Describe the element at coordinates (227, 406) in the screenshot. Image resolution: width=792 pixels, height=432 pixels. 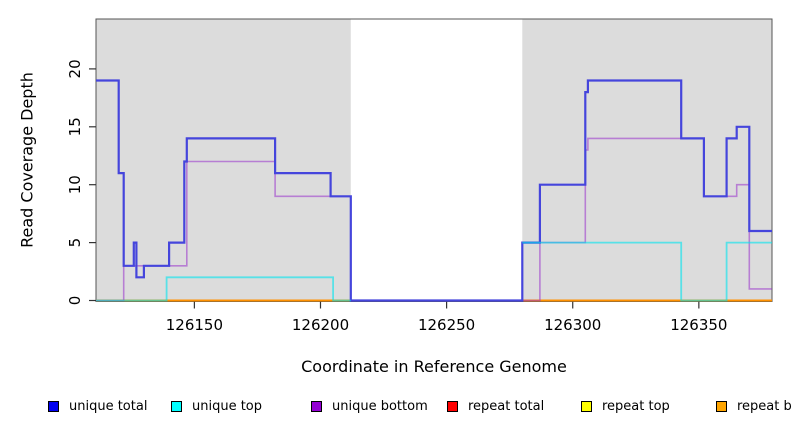
I see `legend-label: unique top` at that location.